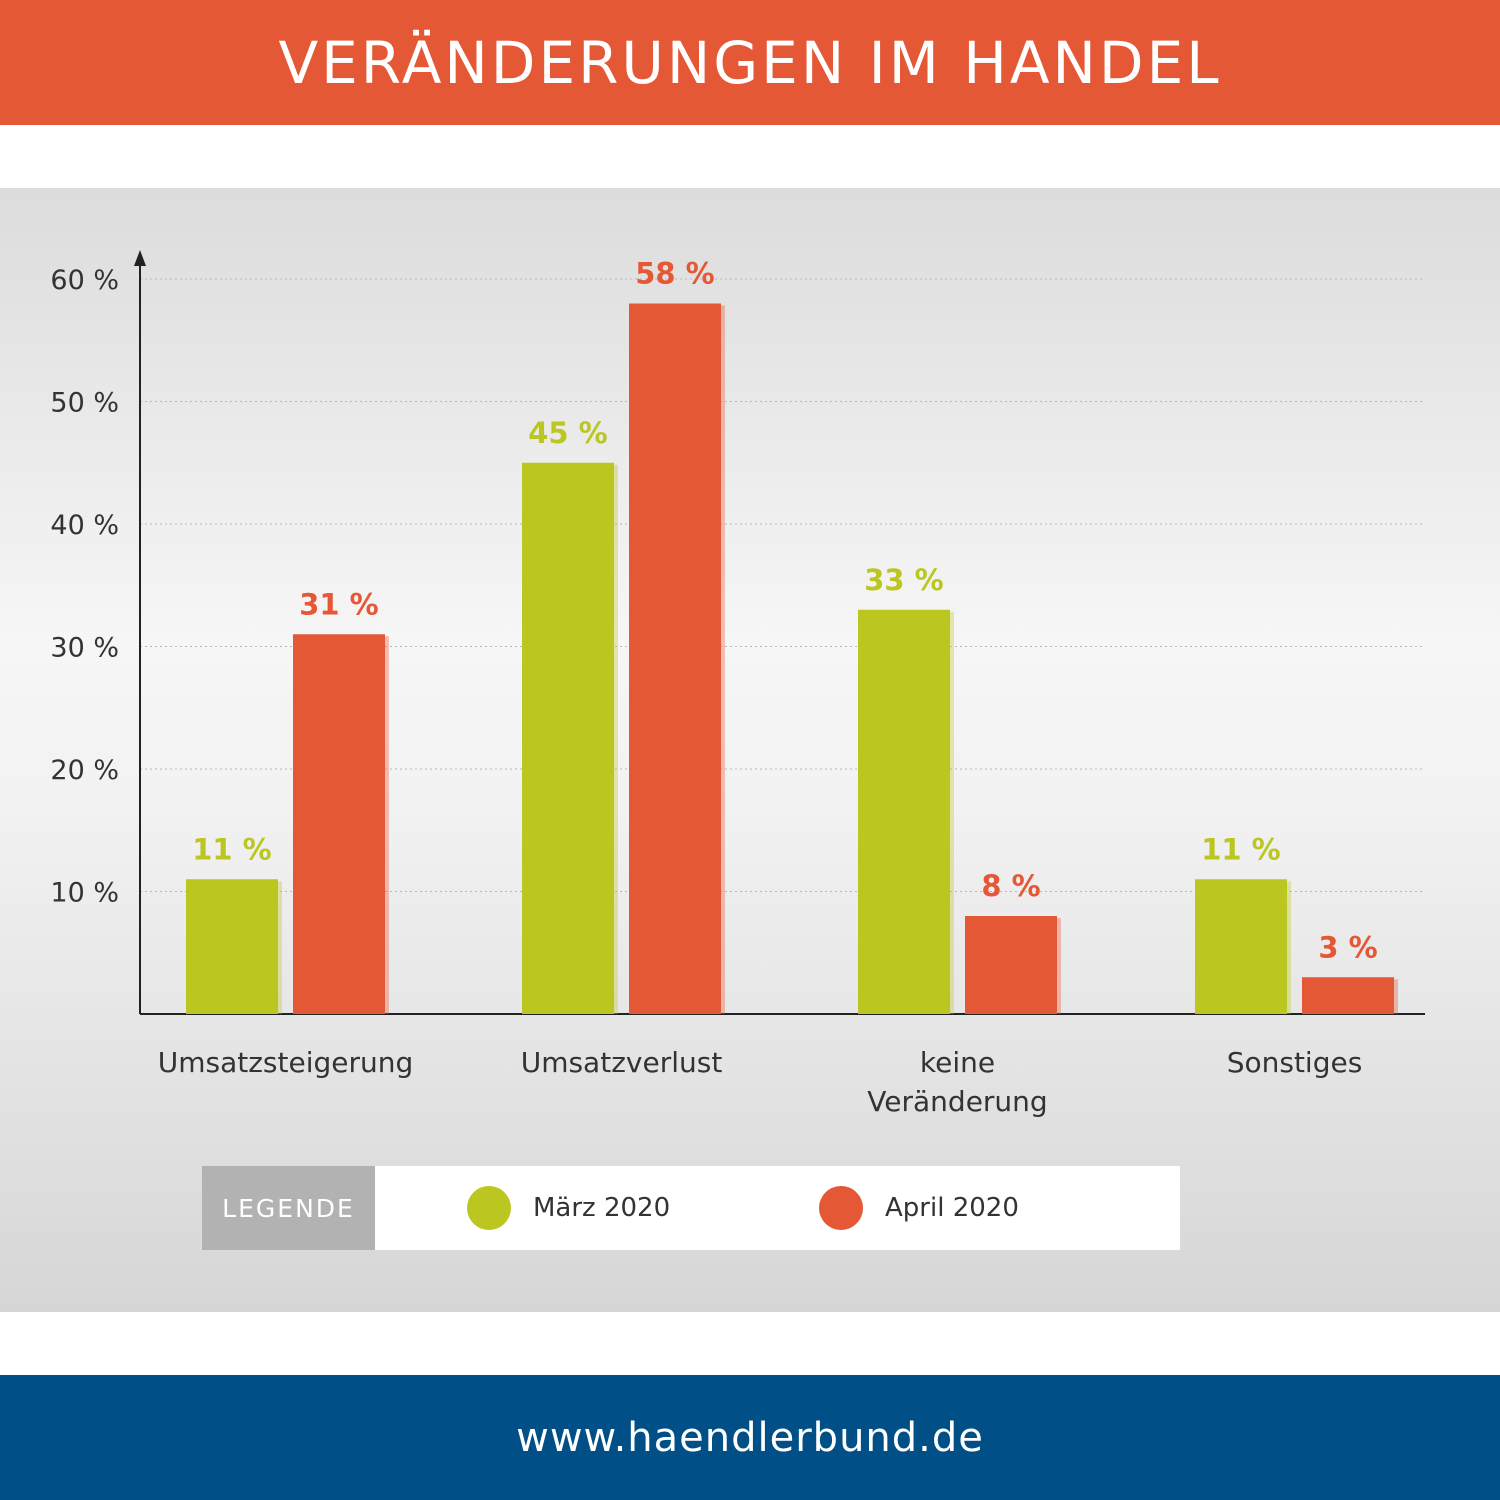 The width and height of the screenshot is (1500, 1500). I want to click on legend-item-april-2020: April 2020, so click(919, 1208).